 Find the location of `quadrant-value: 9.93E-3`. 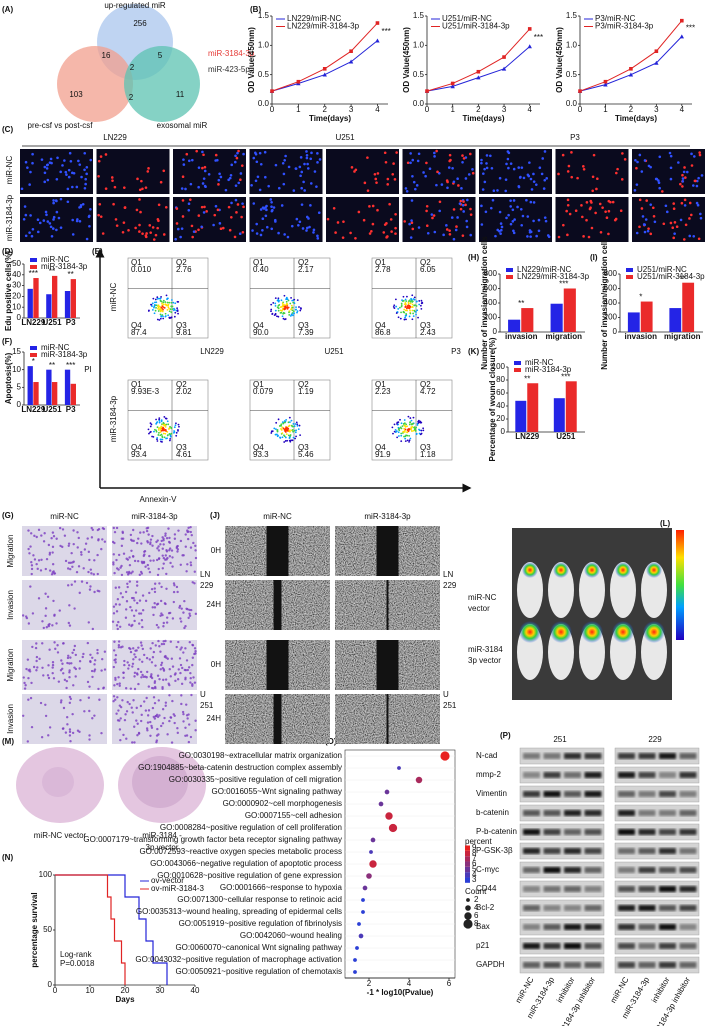

quadrant-value: 9.93E-3 is located at coordinates (145, 391).